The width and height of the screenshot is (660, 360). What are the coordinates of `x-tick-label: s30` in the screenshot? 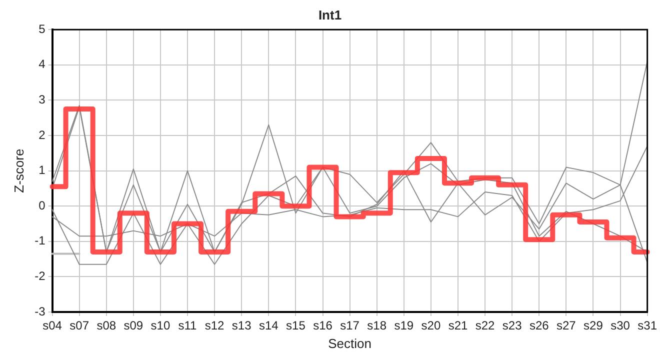 It's located at (620, 325).